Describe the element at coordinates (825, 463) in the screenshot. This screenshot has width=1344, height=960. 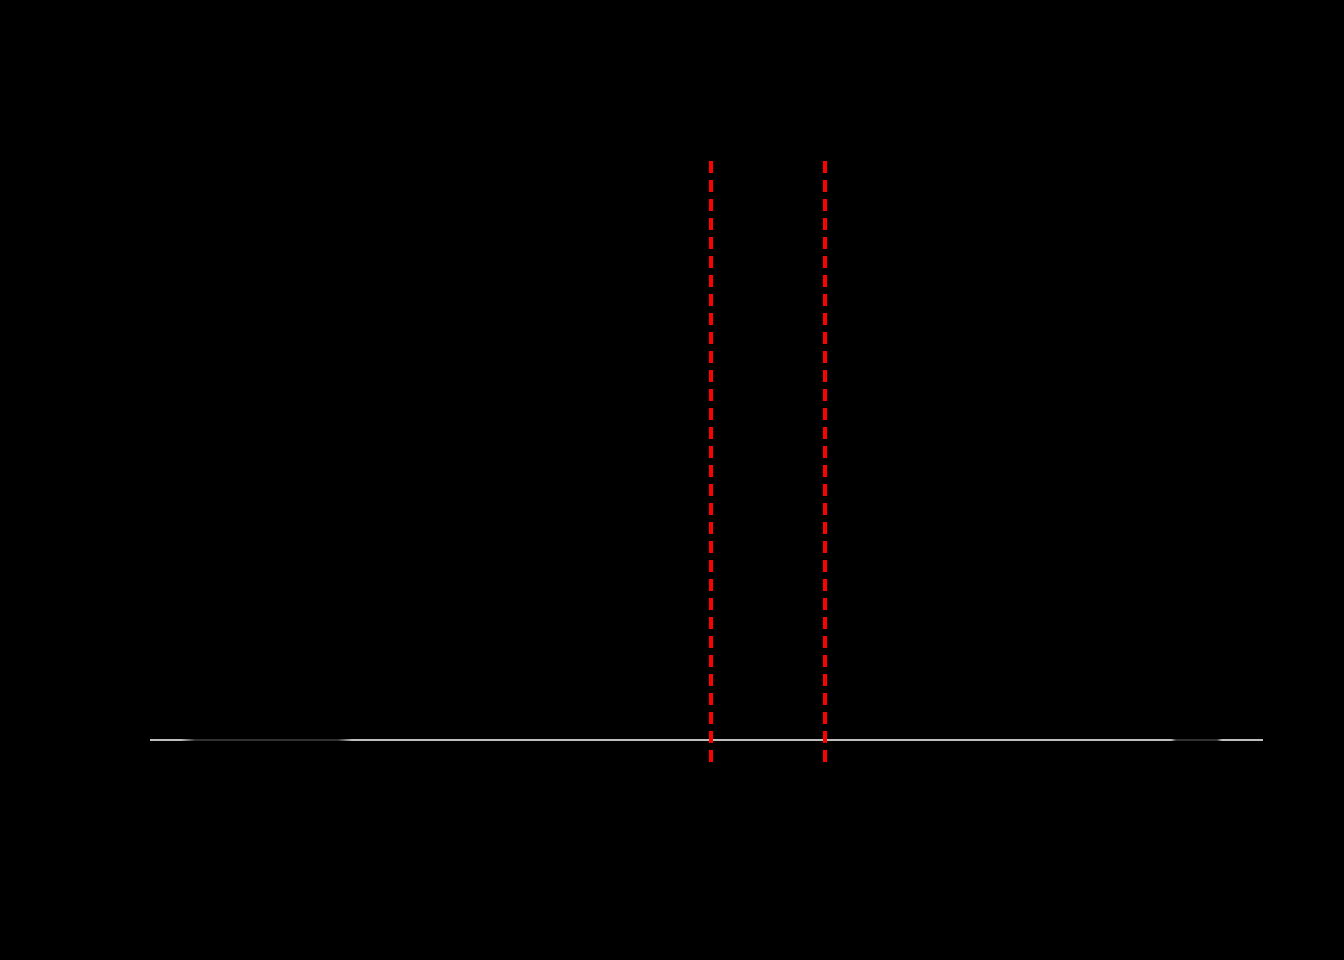
I see `red-dashed-reference-line-right` at that location.